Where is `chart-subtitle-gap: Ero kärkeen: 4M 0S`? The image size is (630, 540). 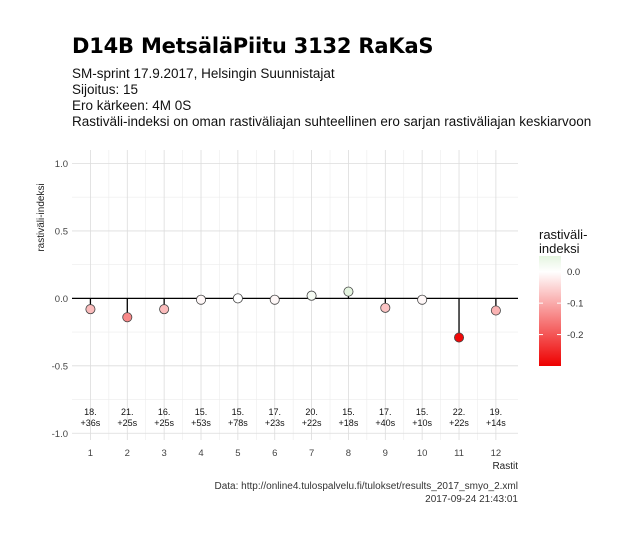
chart-subtitle-gap: Ero kärkeen: 4M 0S is located at coordinates (132, 105).